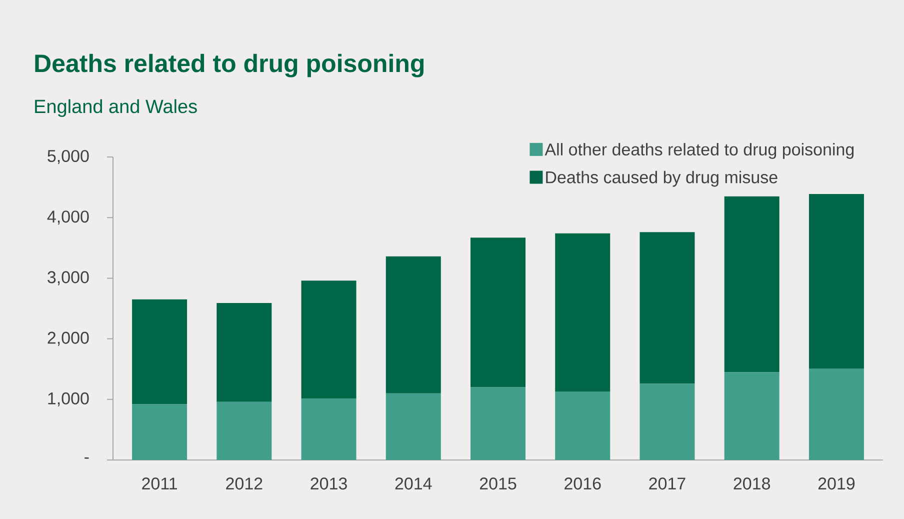 The image size is (904, 519). Describe the element at coordinates (413, 484) in the screenshot. I see `x-tick-label: 2014` at that location.